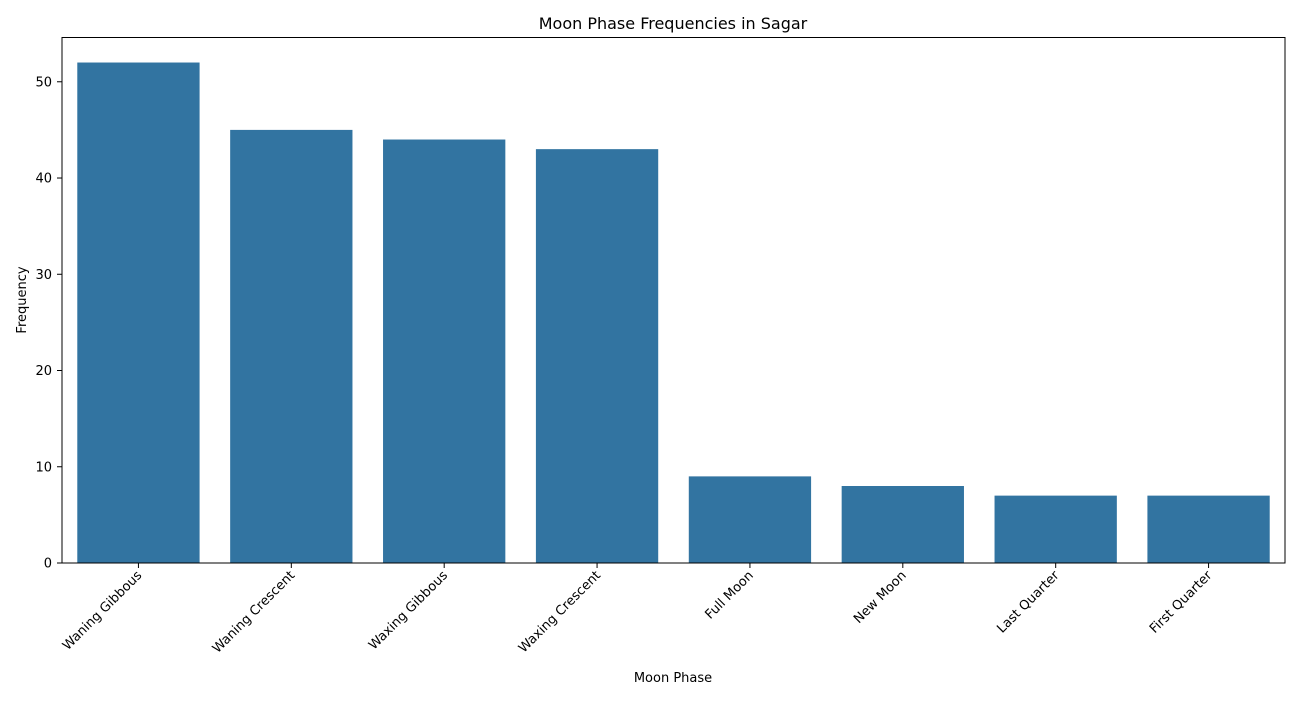 Image resolution: width=1300 pixels, height=704 pixels. Describe the element at coordinates (902, 524) in the screenshot. I see `bar-new-moon` at that location.